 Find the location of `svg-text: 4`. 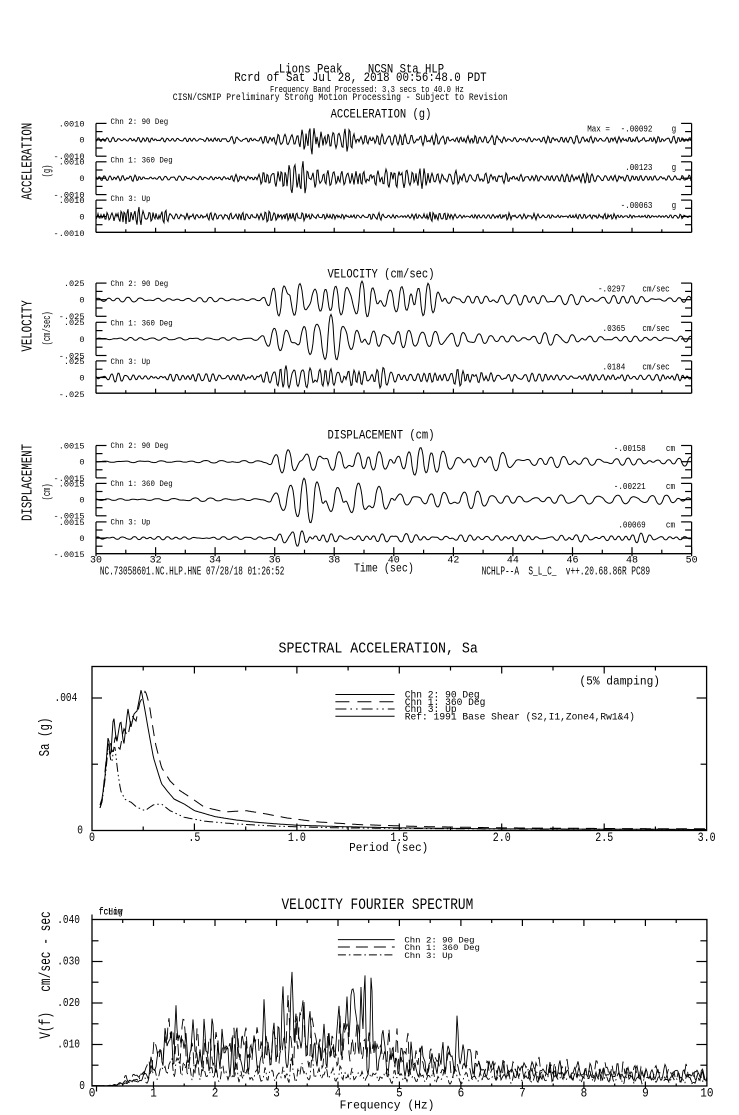

svg-text: 4 is located at coordinates (338, 1093).